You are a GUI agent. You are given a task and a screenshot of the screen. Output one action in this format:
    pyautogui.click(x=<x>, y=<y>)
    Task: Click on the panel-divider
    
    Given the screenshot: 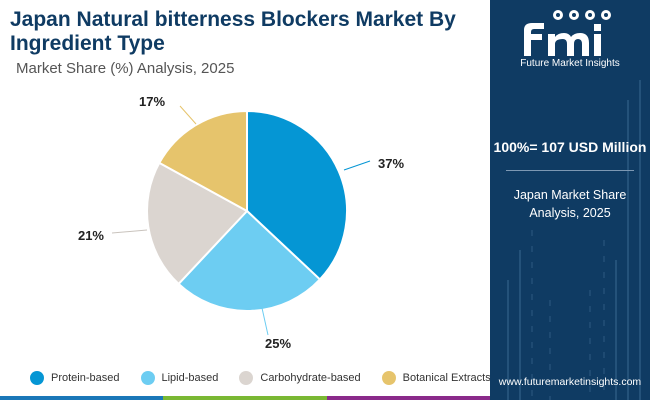 What is the action you would take?
    pyautogui.click(x=570, y=170)
    